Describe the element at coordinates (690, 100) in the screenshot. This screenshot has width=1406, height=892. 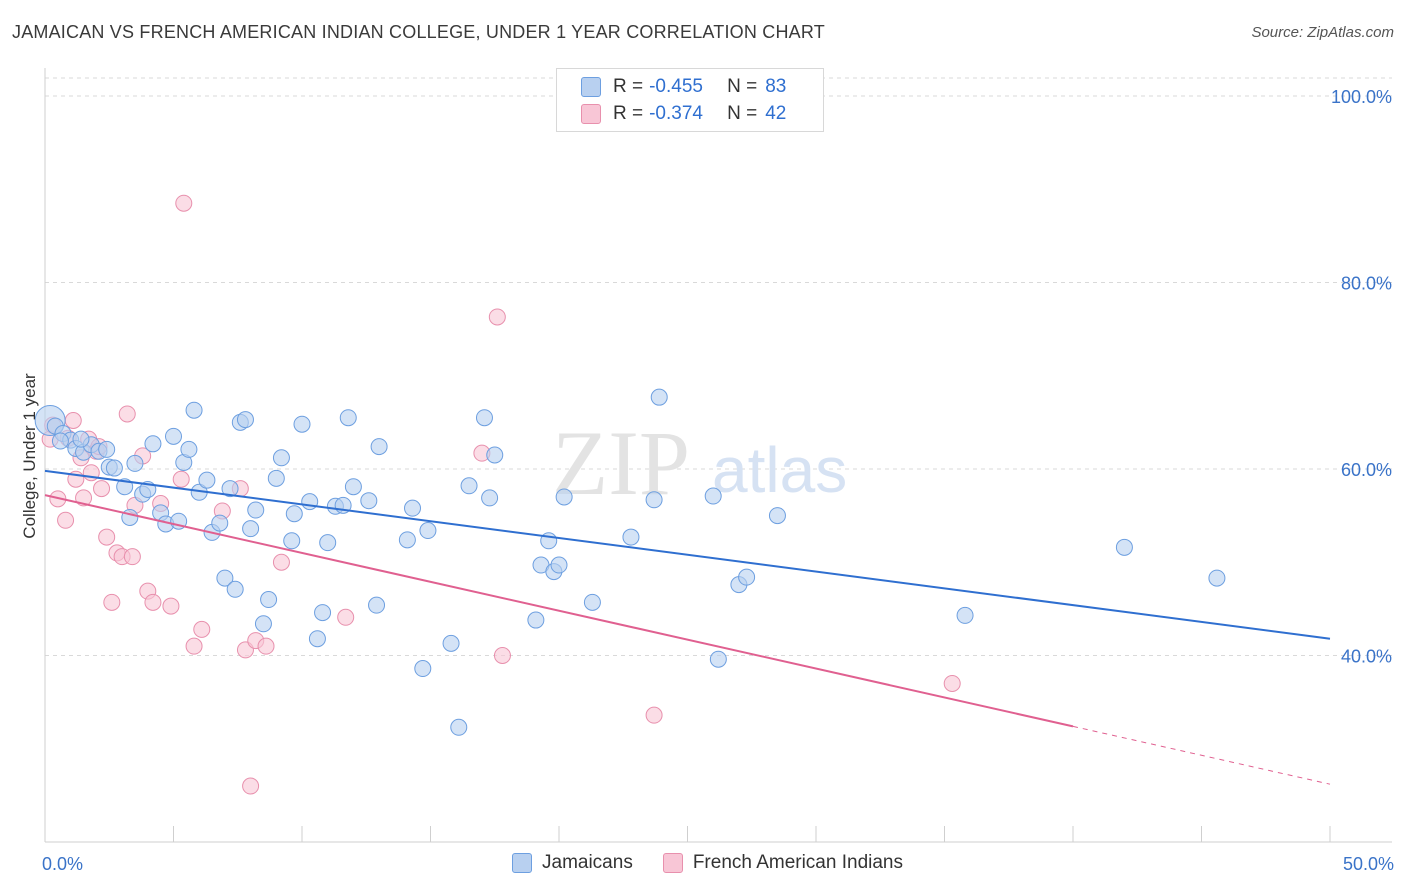
I see `correlation-legend: R = -0.455 N = 83 R = -0.374 N = 42` at that location.